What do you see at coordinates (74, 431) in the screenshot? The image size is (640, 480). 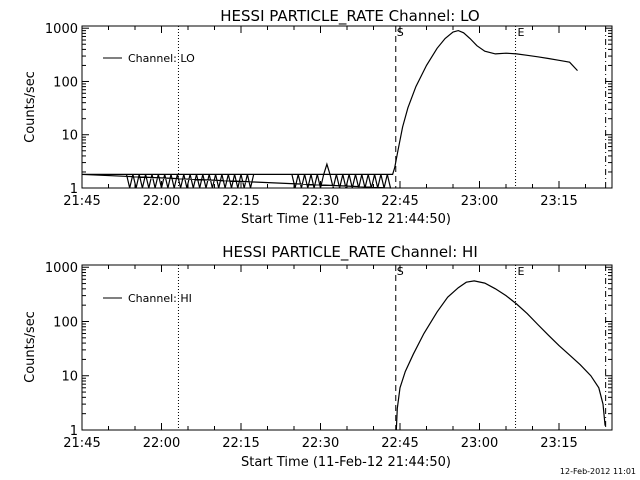 I see `panel-hi-y-tick-label: 1` at bounding box center [74, 431].